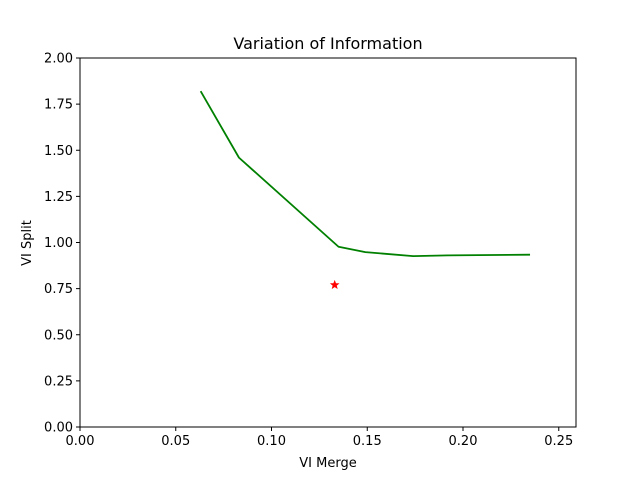 This screenshot has width=640, height=480. What do you see at coordinates (58, 151) in the screenshot?
I see `y-tick-label: 1.50` at bounding box center [58, 151].